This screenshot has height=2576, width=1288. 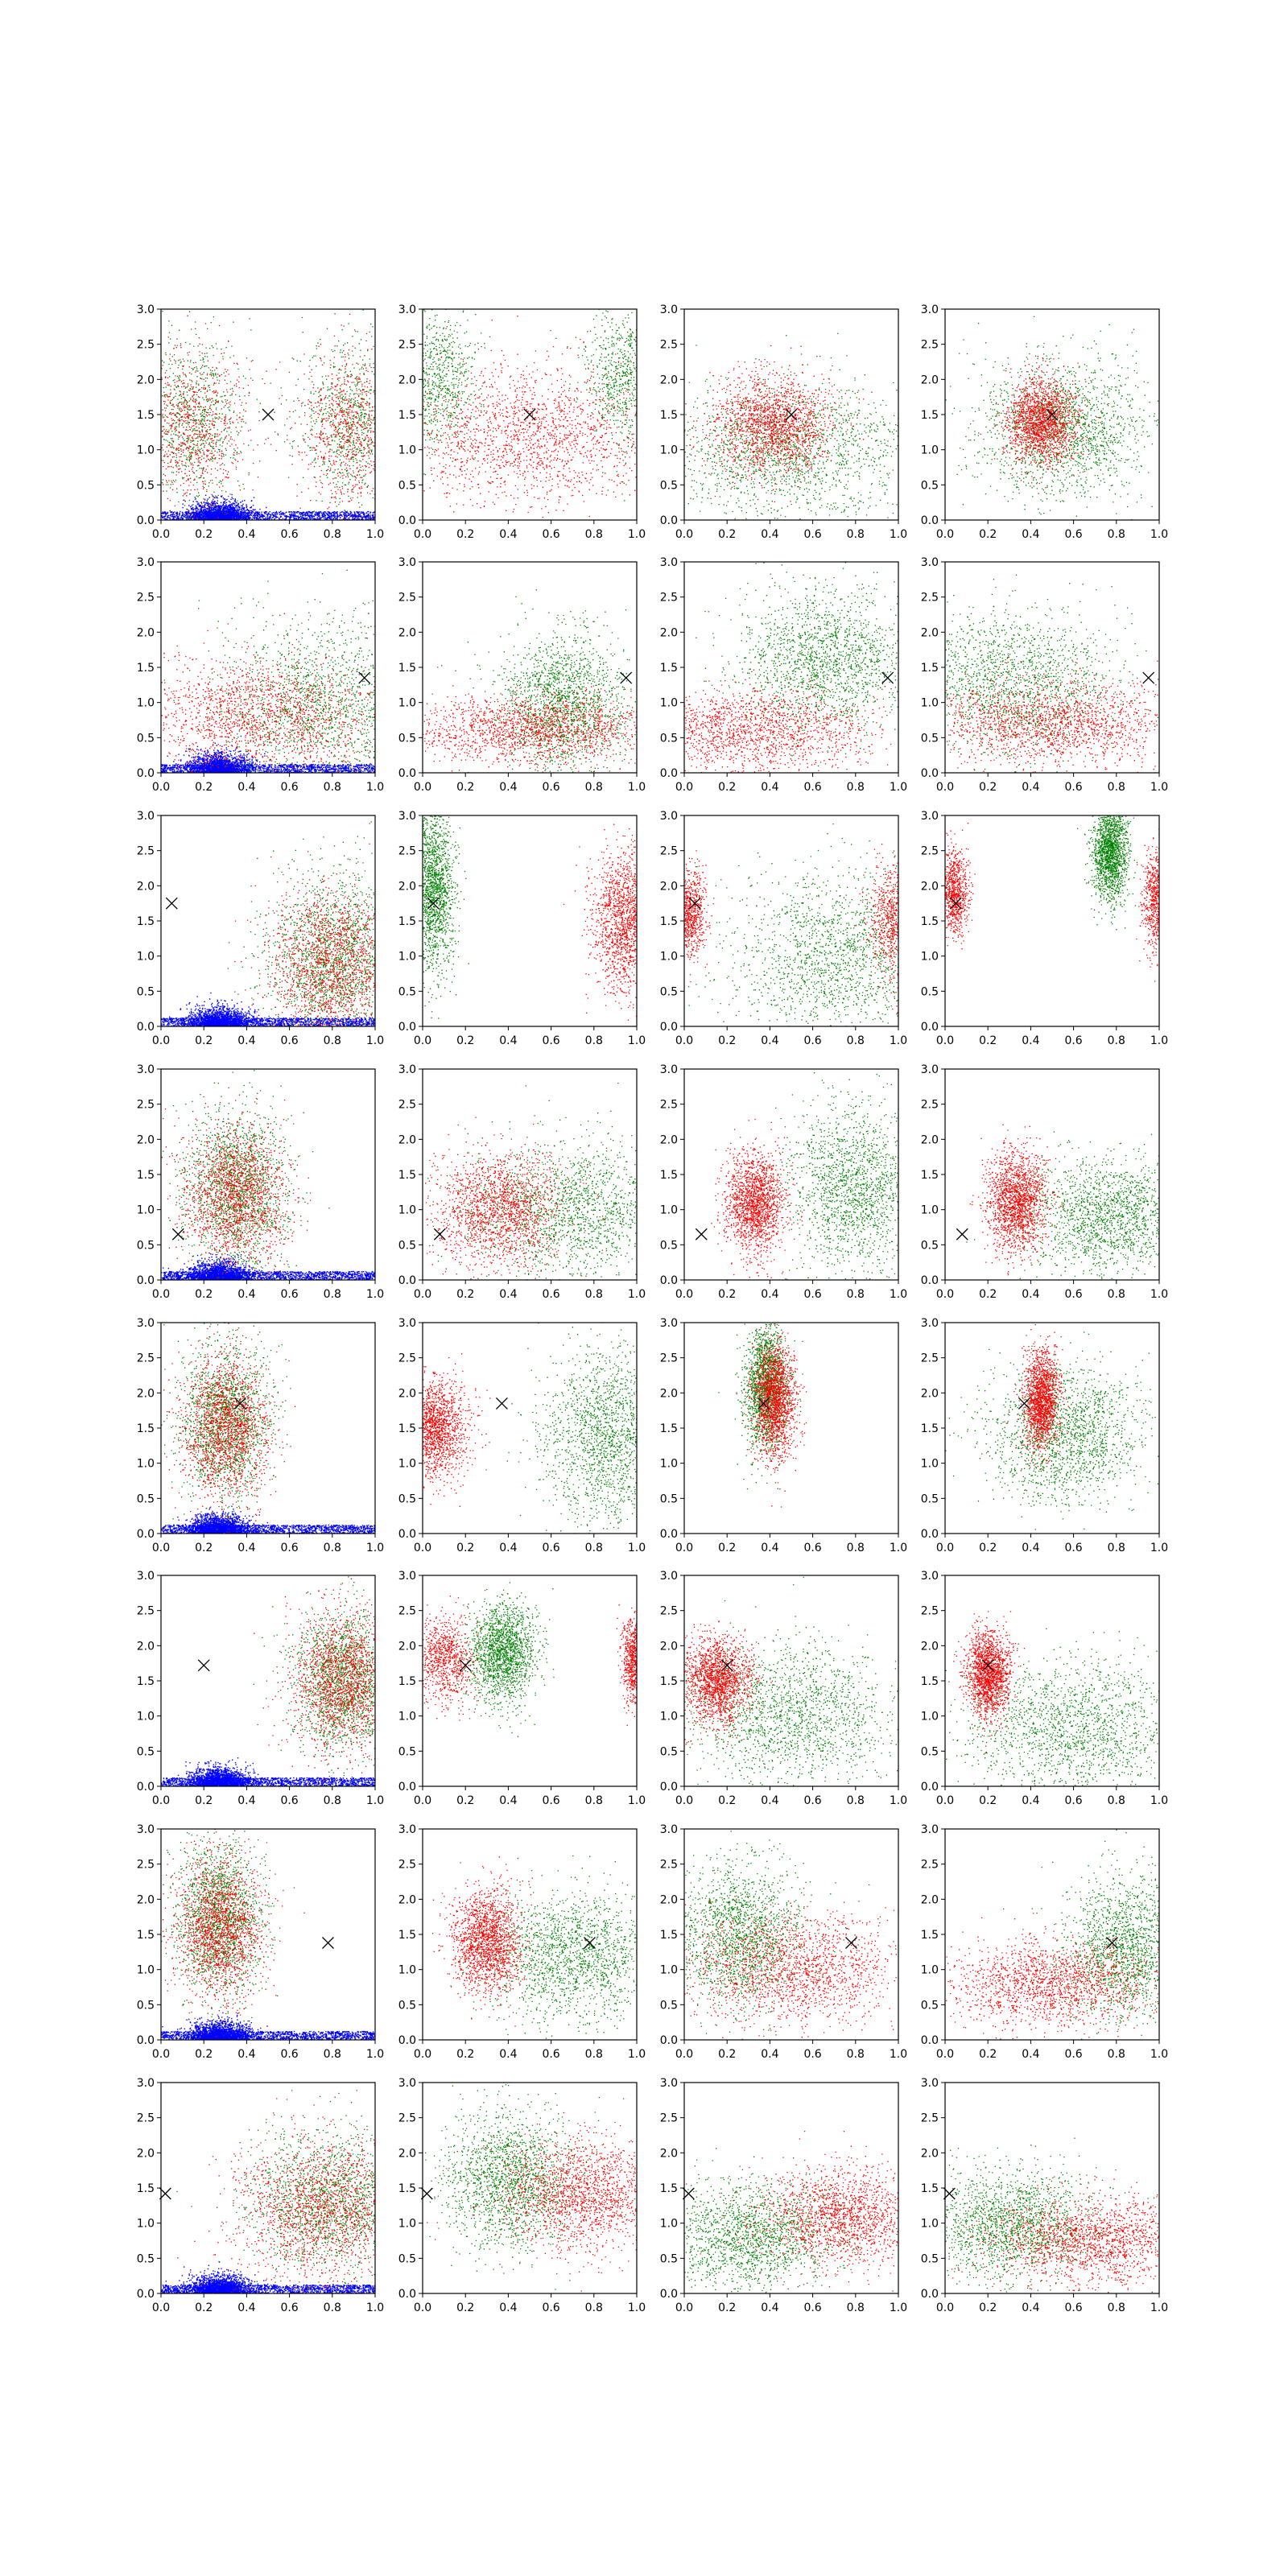 What do you see at coordinates (446, 916) in the screenshot?
I see `green-points` at bounding box center [446, 916].